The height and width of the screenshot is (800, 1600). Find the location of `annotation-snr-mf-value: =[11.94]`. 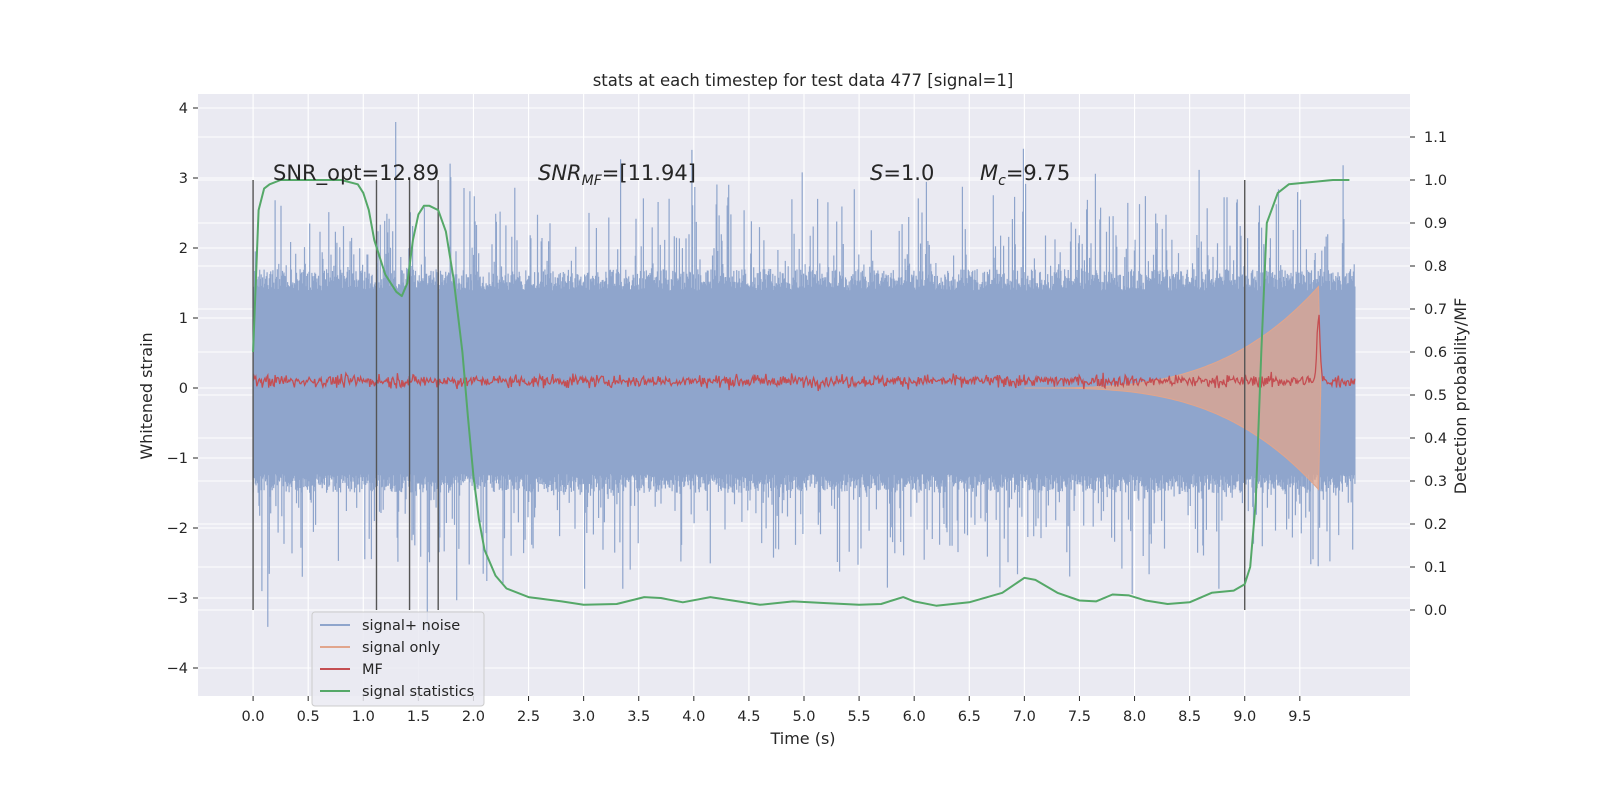

annotation-snr-mf-value: =[11.94] is located at coordinates (649, 173).